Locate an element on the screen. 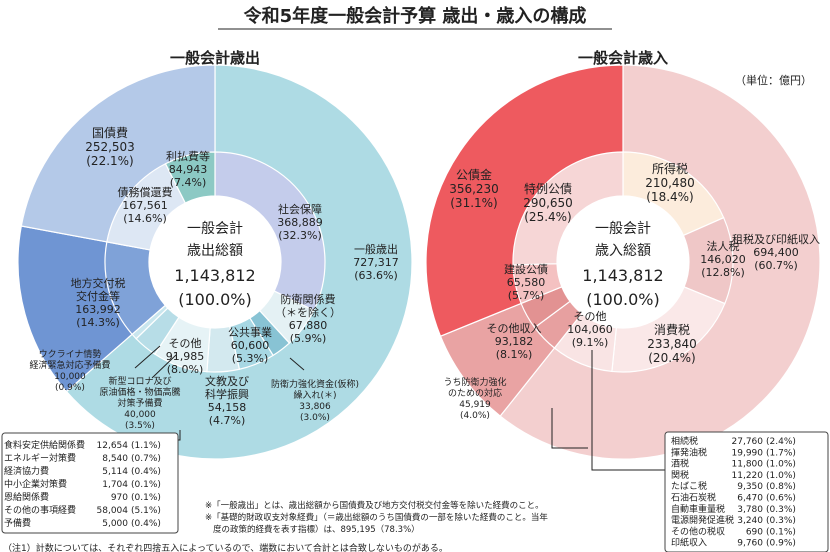  label-ukraine-yobihi: ウクライナ情勢経済緊急対応予備費 10,000 (0.9%) is located at coordinates (69, 370).